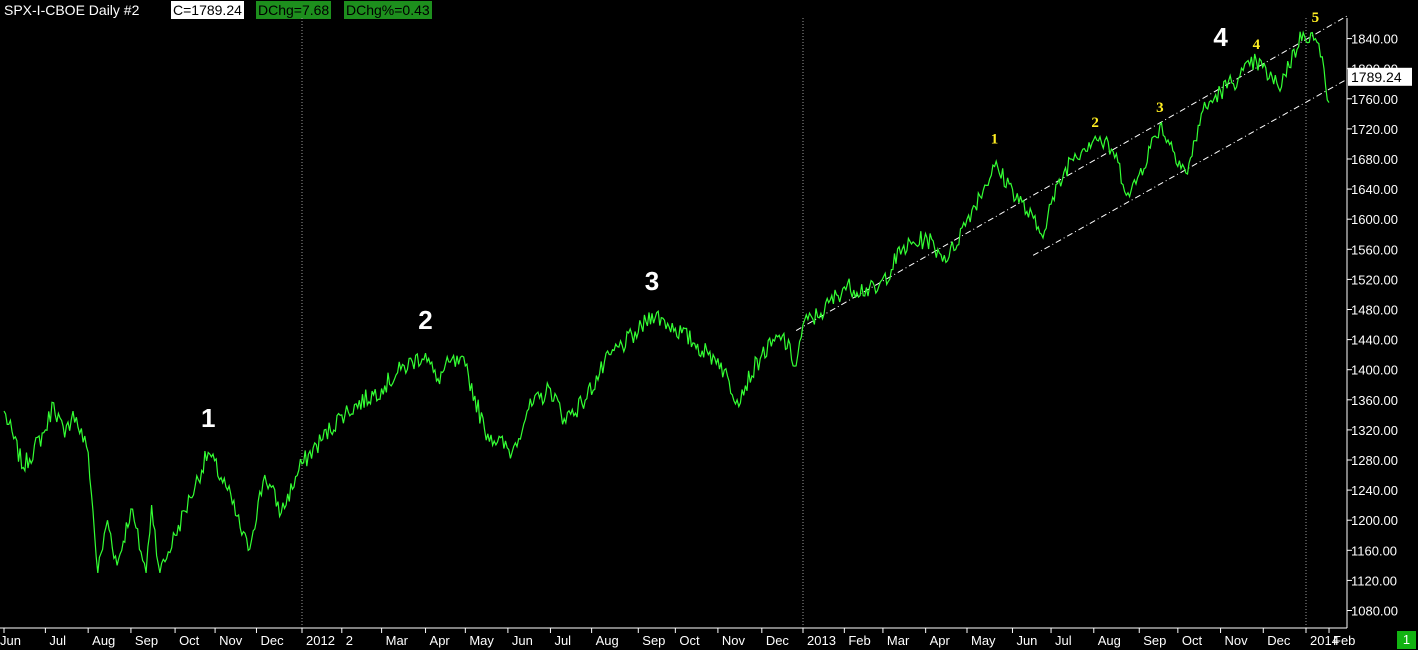  Describe the element at coordinates (1190, 167) in the screenshot. I see `channel-trendline` at that location.